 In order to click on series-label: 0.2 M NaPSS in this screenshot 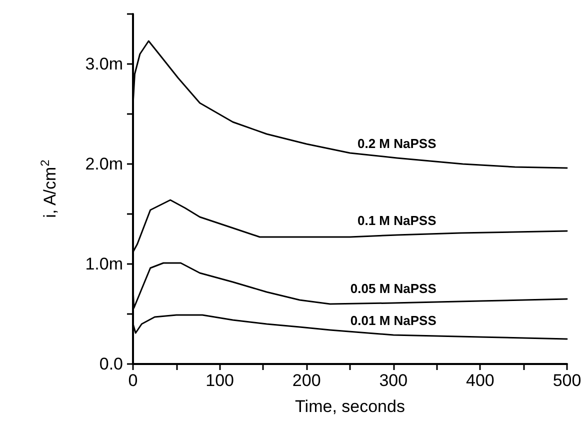, I will do `click(397, 143)`.